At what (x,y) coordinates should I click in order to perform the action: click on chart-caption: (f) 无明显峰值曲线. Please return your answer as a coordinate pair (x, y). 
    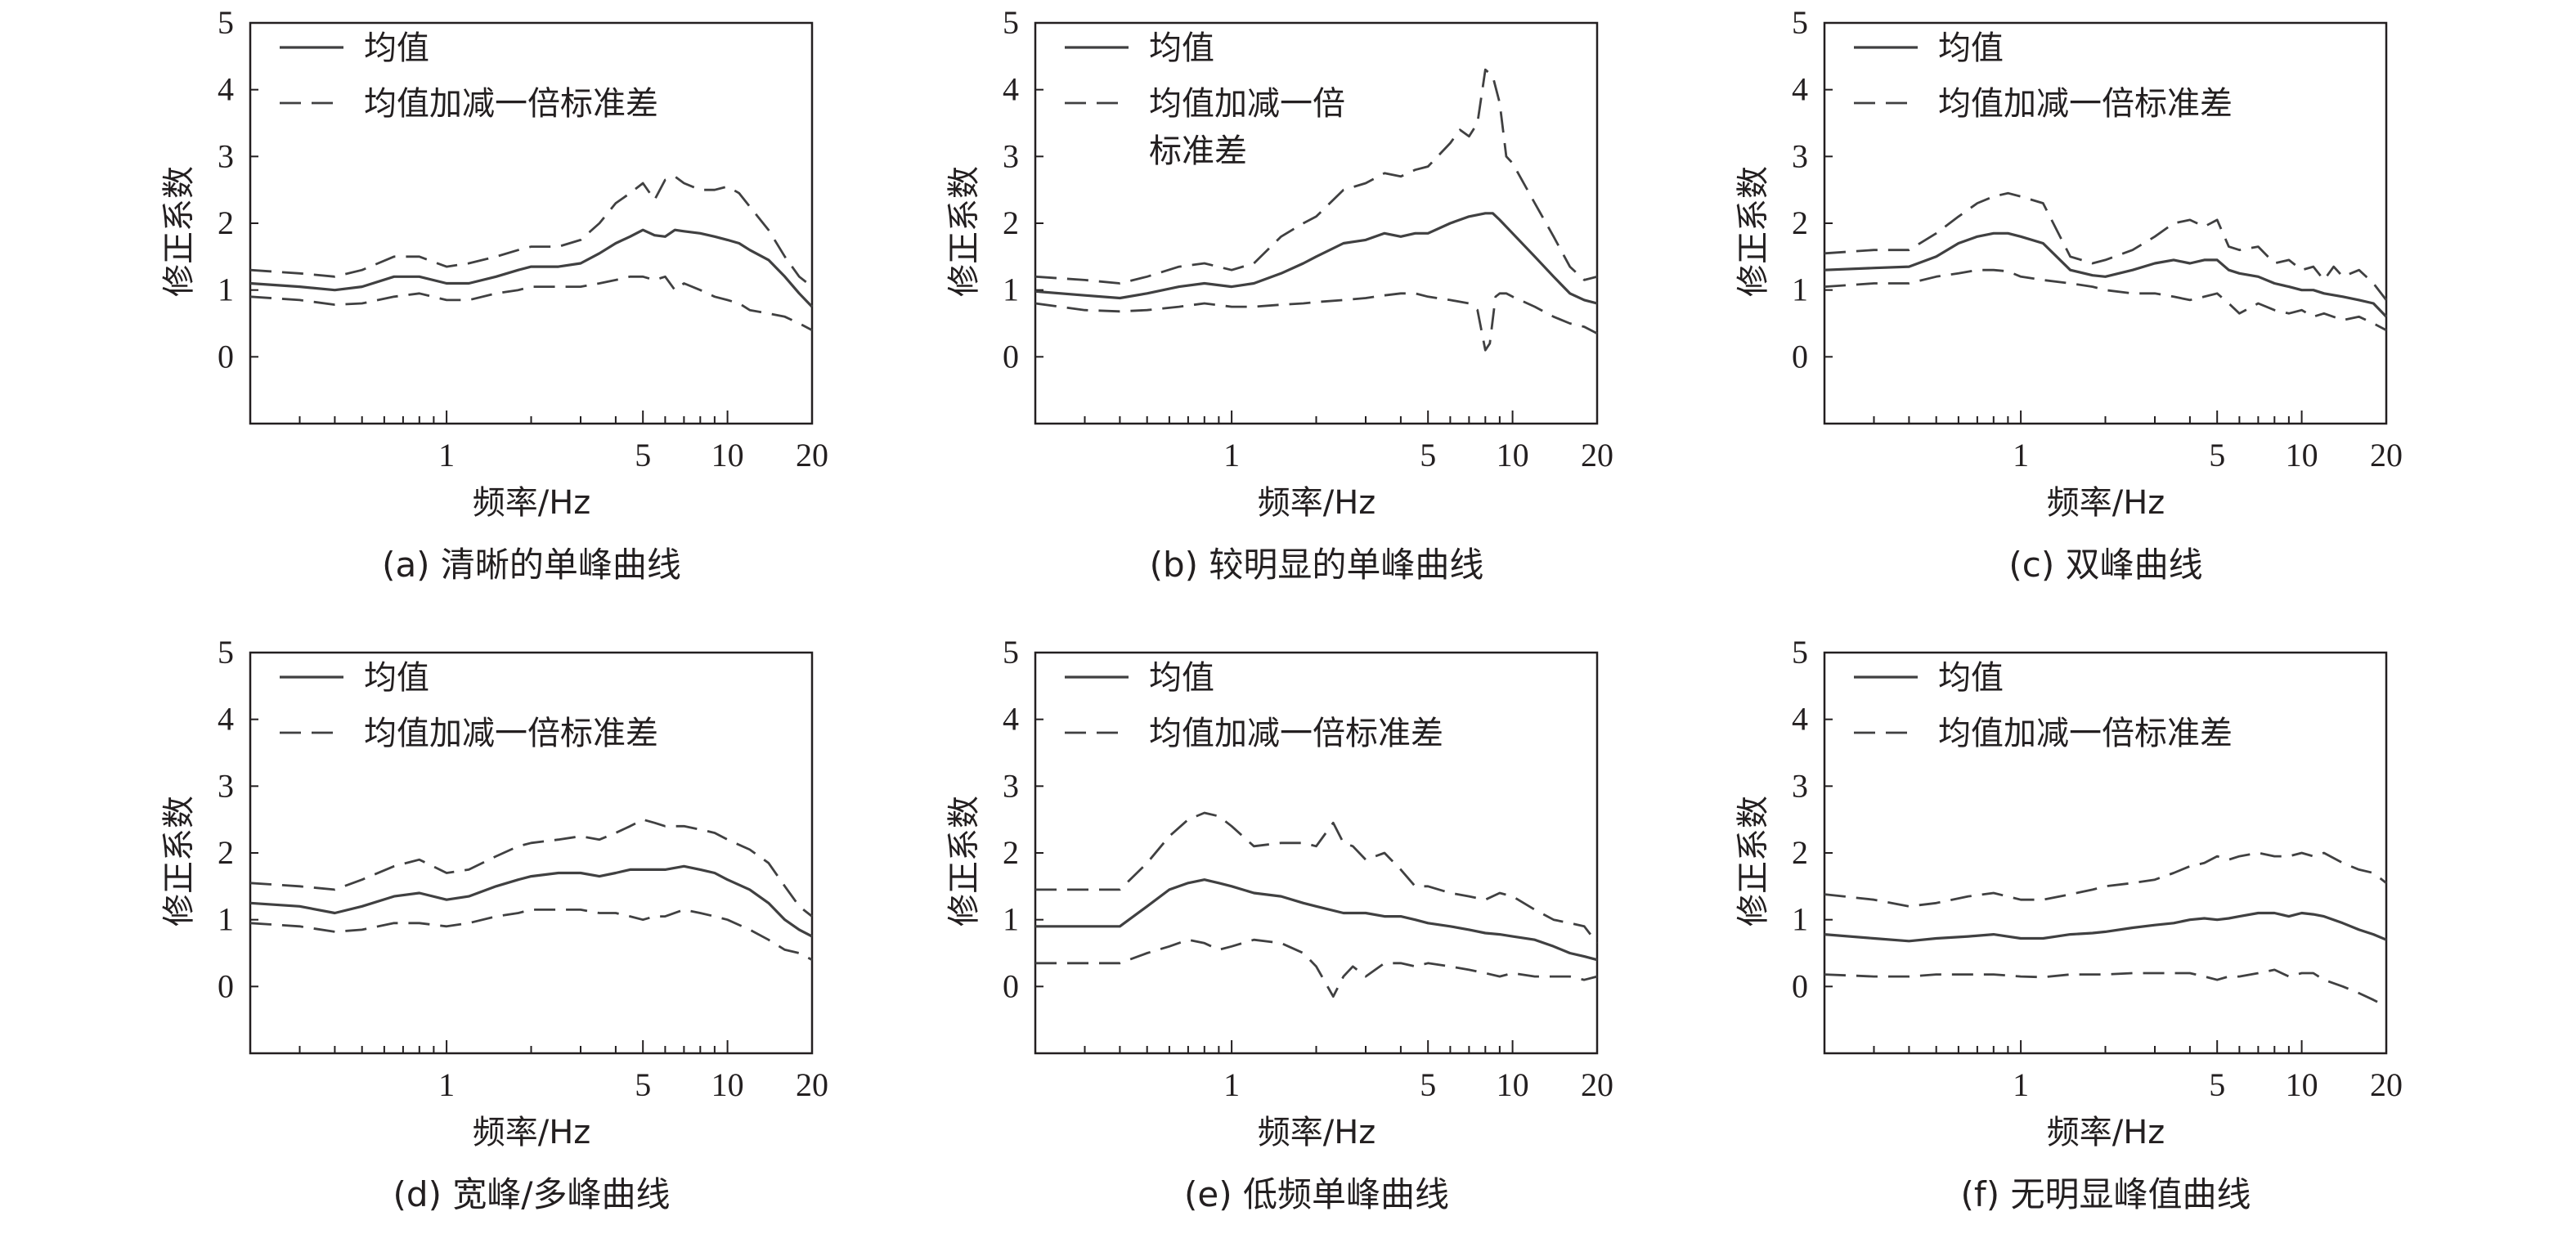
    Looking at the image, I should click on (2106, 1194).